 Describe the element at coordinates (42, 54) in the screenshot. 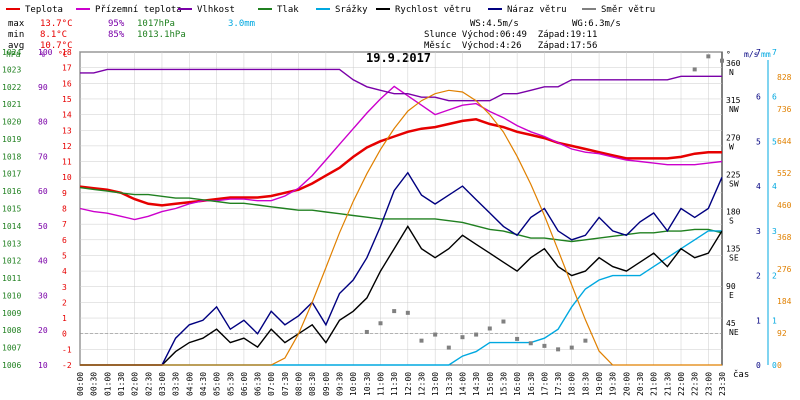

I see `axis-percent-label: %` at that location.